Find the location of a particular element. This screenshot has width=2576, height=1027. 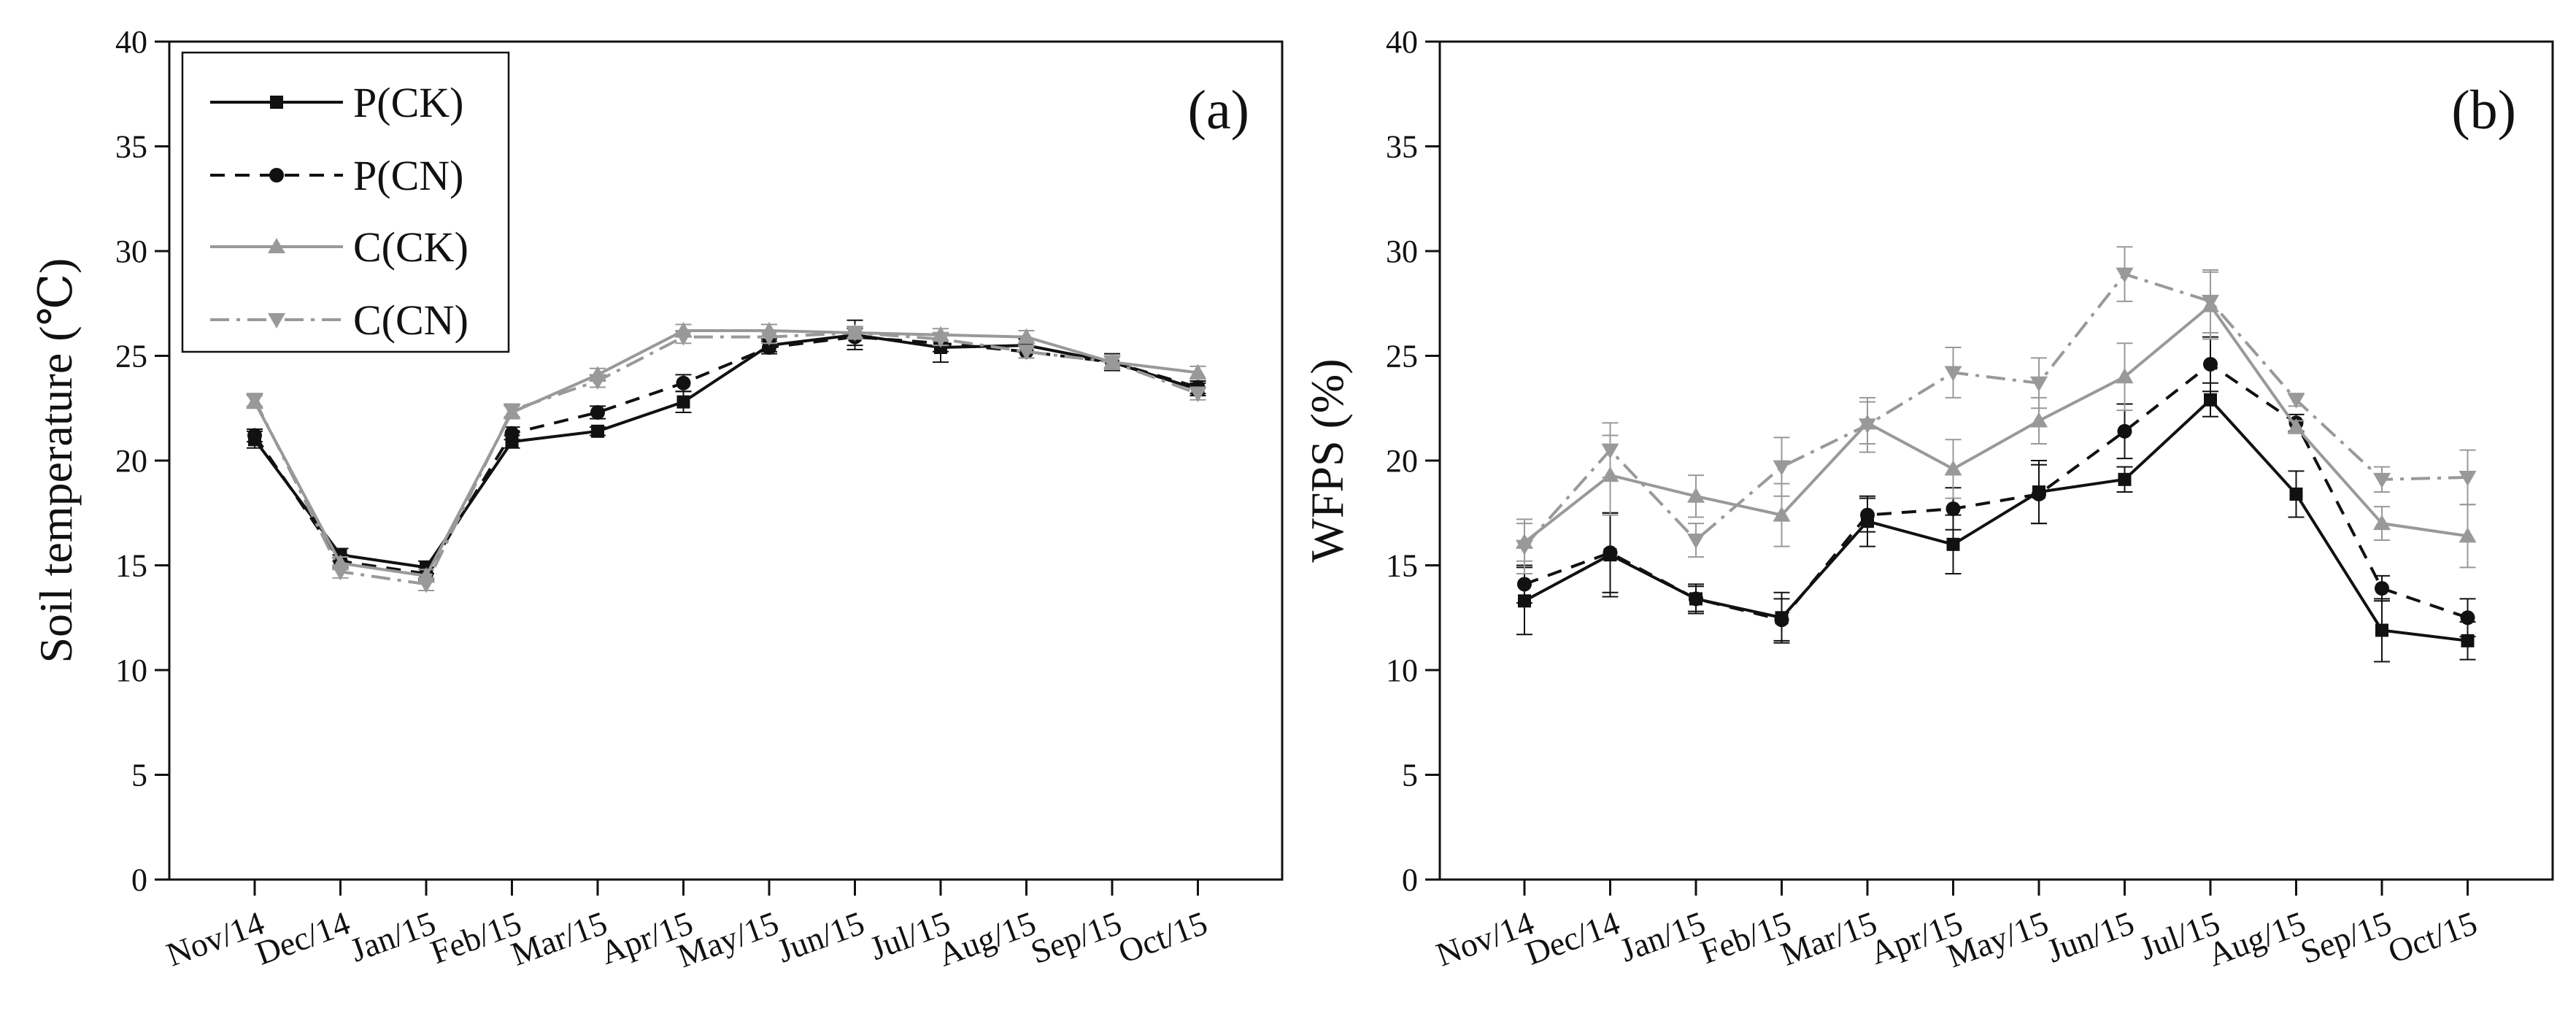

panel-b-series-c-cn is located at coordinates (1996, 410).